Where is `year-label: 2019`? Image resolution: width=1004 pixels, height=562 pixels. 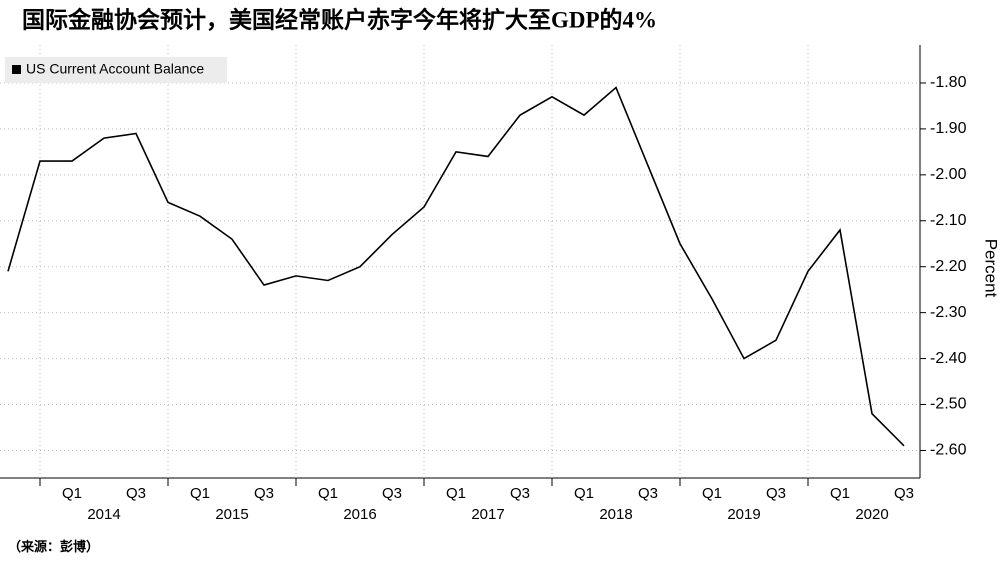
year-label: 2019 is located at coordinates (743, 514).